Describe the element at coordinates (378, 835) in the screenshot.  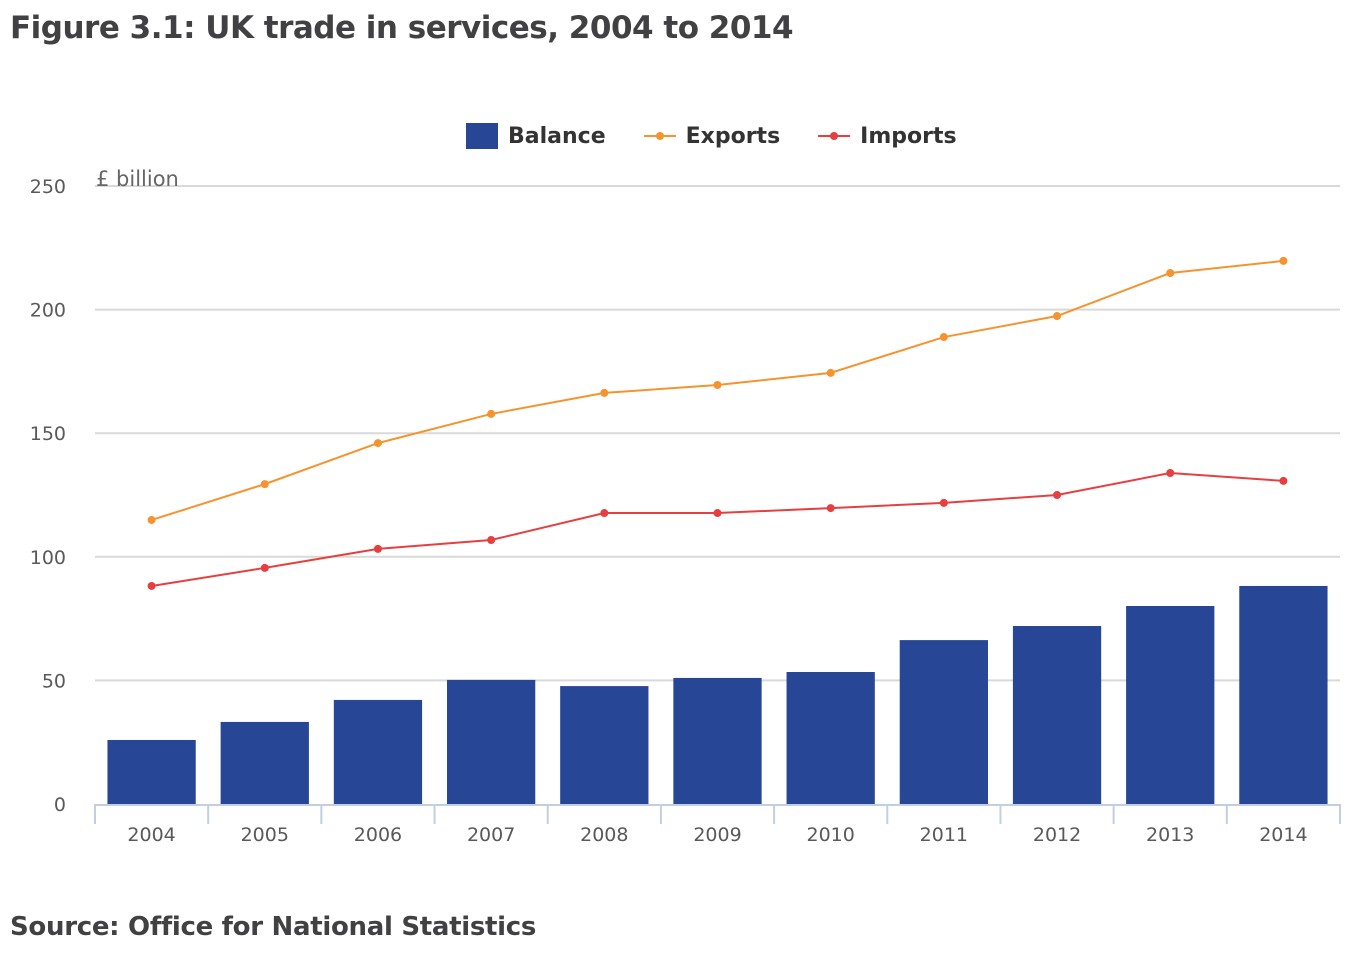
I see `x-tick-label: 2006` at that location.